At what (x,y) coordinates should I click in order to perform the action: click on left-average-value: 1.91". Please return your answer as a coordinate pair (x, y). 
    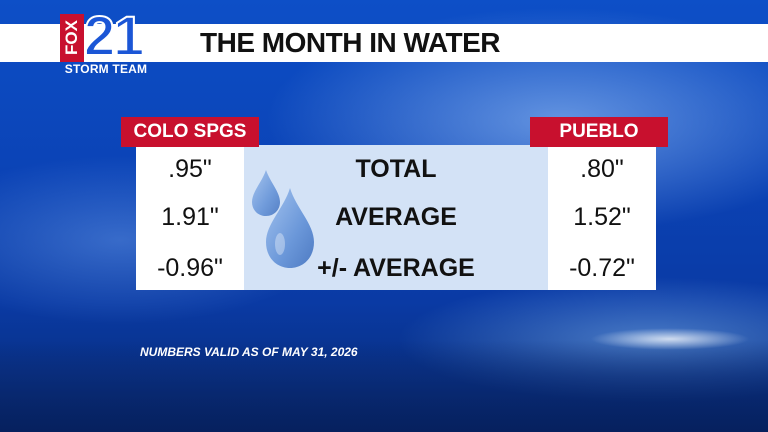
    Looking at the image, I should click on (190, 217).